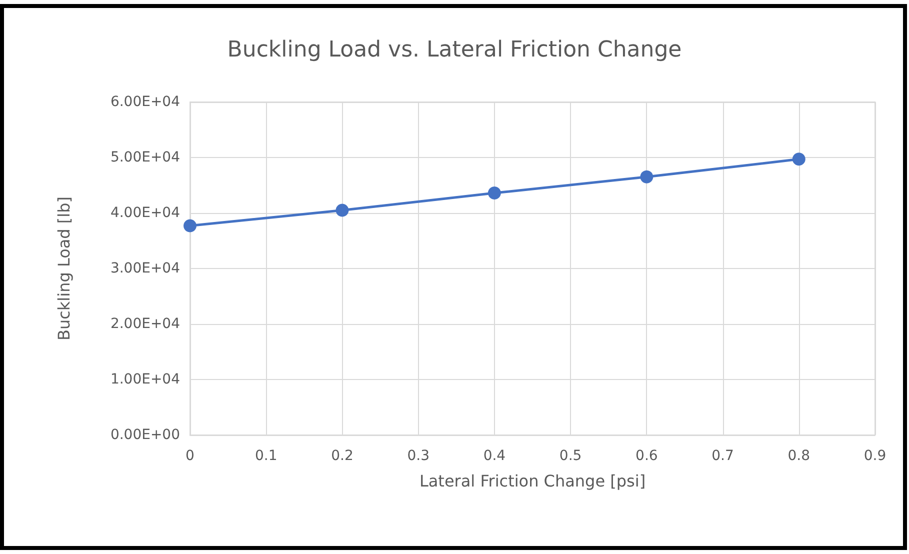  Describe the element at coordinates (342, 456) in the screenshot. I see `x-tick-label: 0.2` at that location.